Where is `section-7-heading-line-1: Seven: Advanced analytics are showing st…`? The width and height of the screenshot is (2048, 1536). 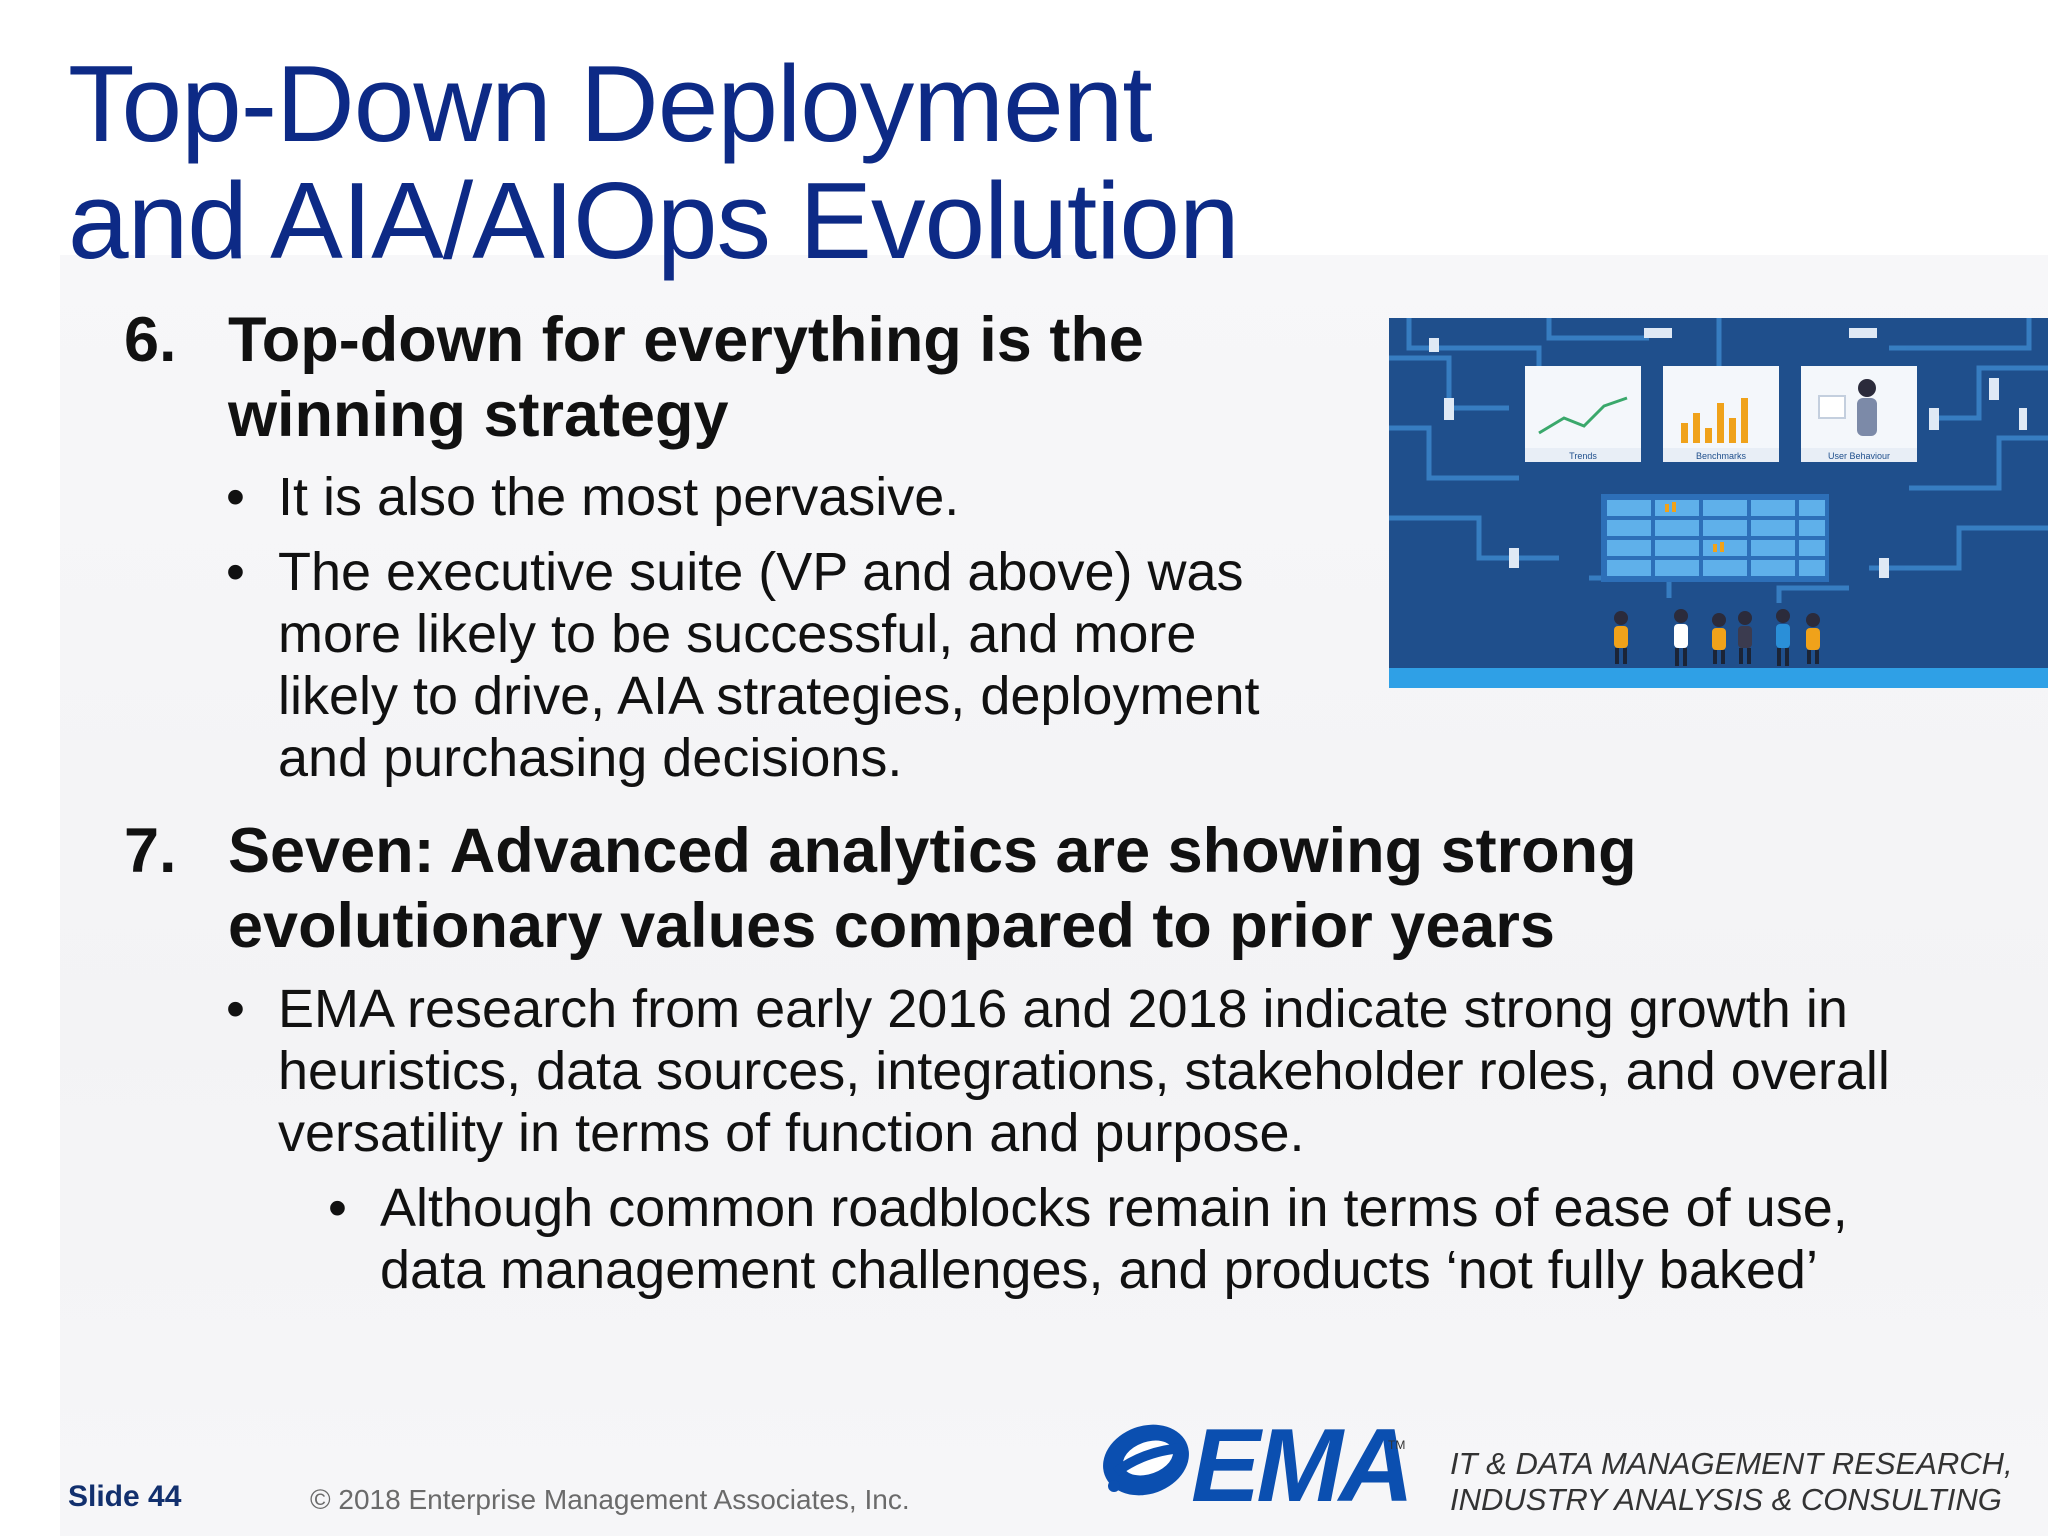
section-7-heading-line-1: Seven: Advanced analytics are showing st… is located at coordinates (932, 851).